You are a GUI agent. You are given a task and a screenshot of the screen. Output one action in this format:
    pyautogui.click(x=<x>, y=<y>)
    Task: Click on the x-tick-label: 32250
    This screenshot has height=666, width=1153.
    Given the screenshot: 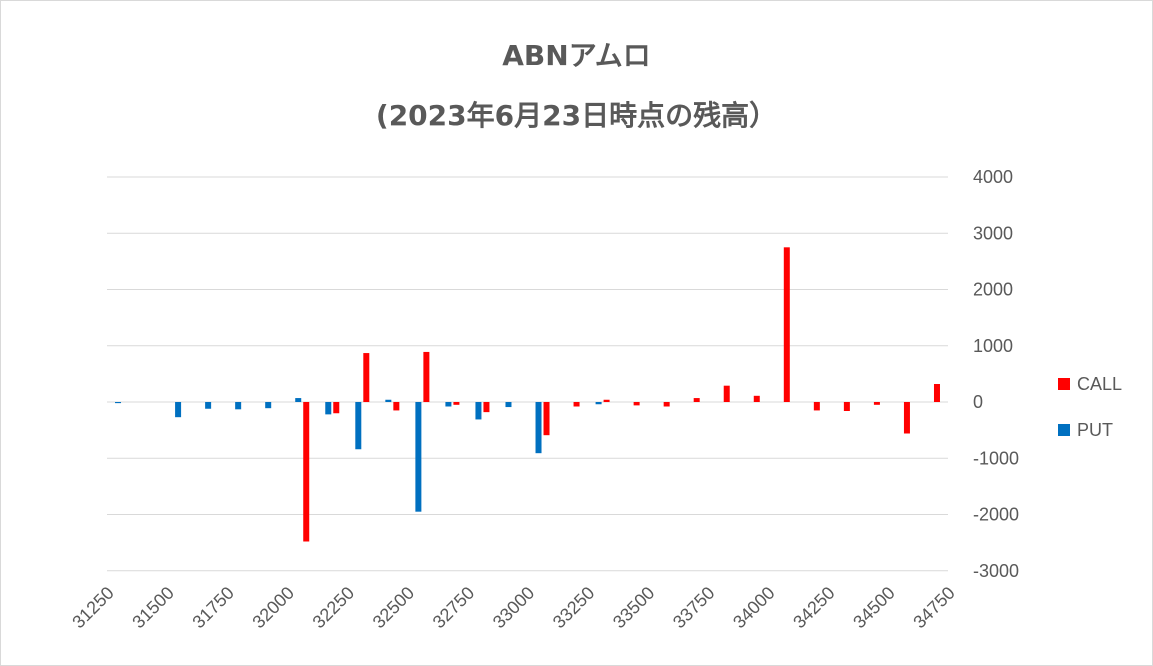 What is the action you would take?
    pyautogui.click(x=334, y=608)
    